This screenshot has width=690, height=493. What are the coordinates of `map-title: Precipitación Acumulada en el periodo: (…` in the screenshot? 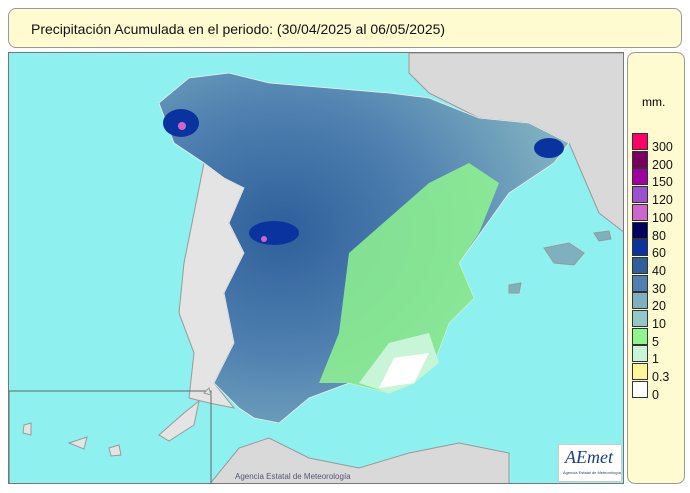 It's located at (238, 29).